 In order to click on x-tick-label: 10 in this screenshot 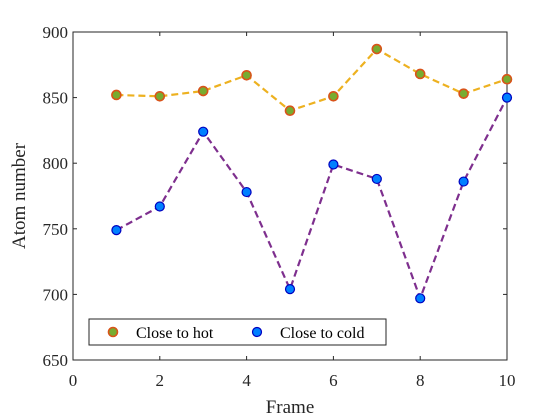, I will do `click(507, 380)`.